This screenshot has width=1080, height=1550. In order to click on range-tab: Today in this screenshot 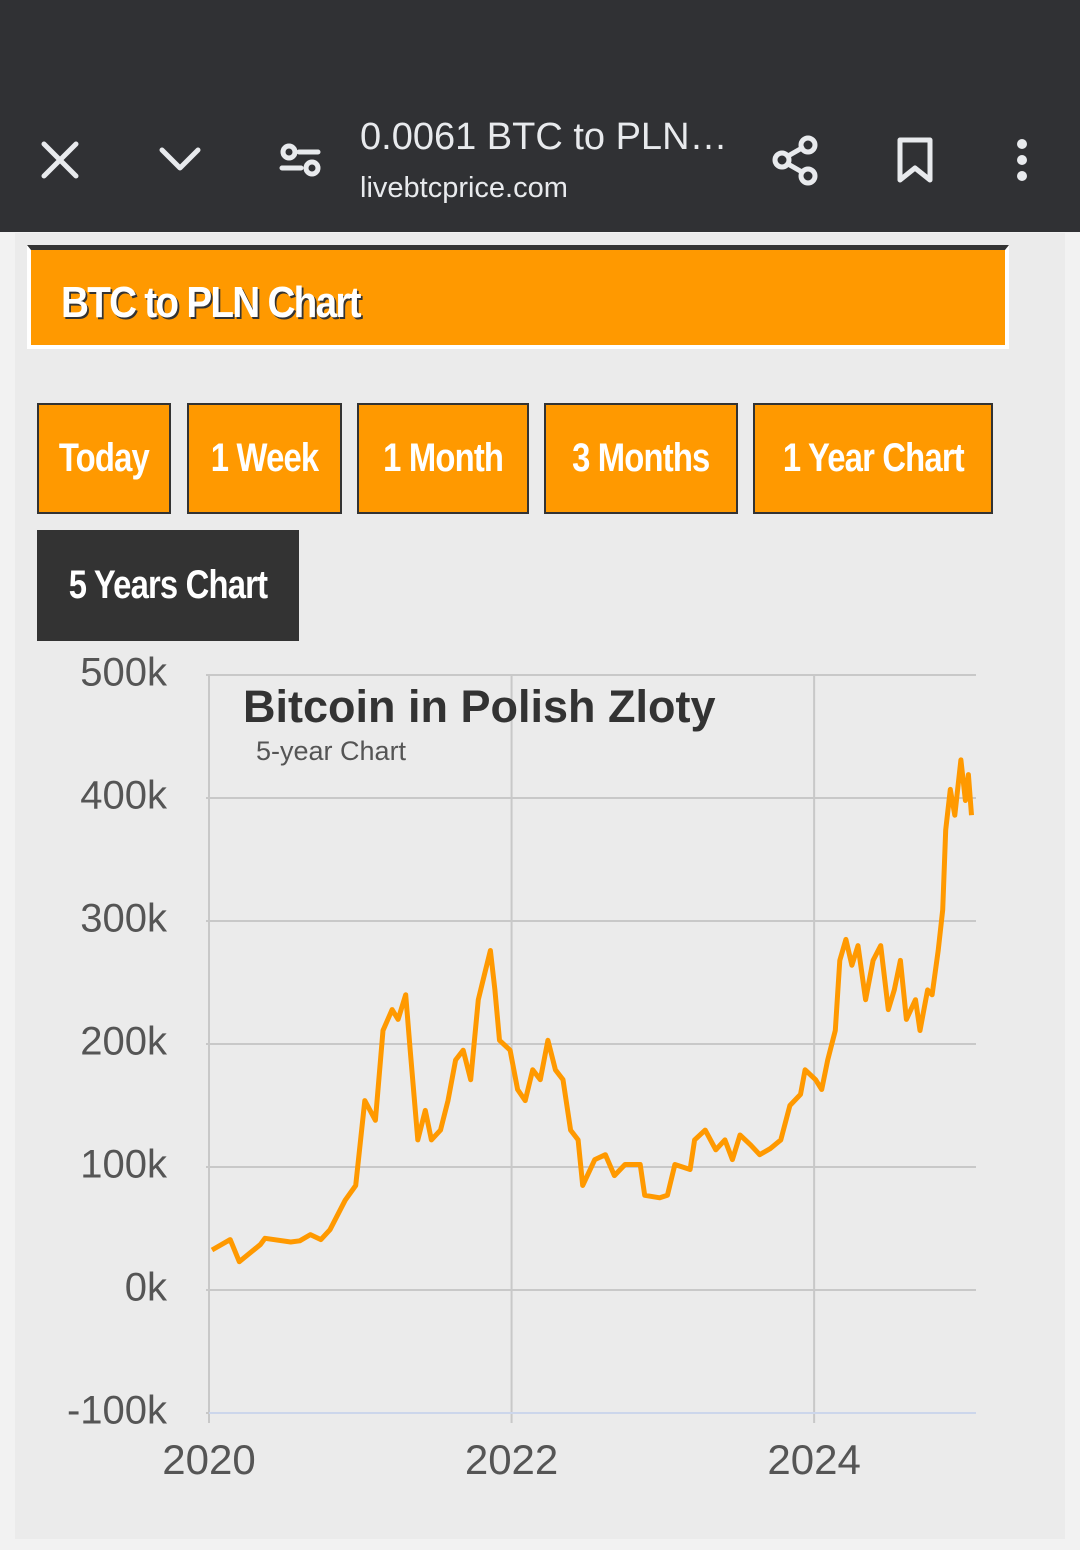, I will do `click(104, 458)`.